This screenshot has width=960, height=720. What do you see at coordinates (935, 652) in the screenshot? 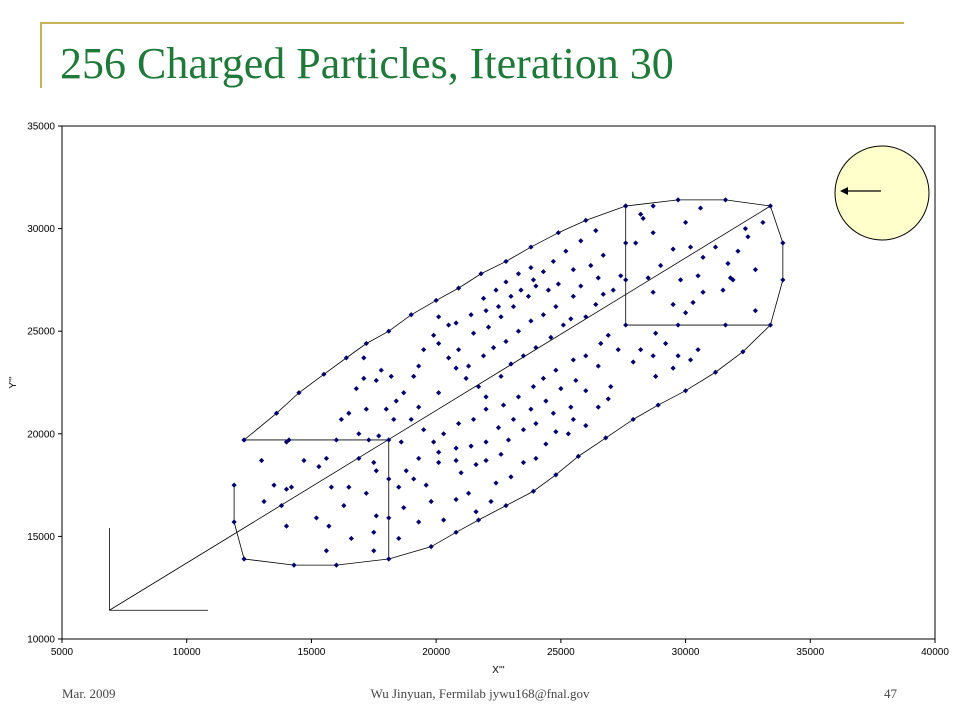
I see `x-tick-label: 40000` at bounding box center [935, 652].